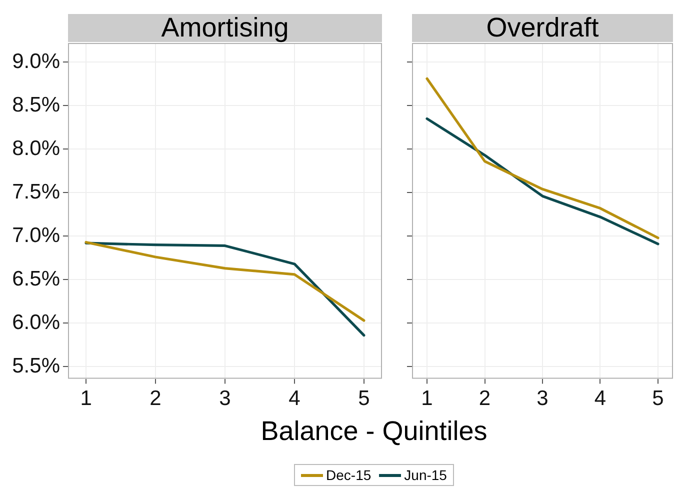 Image resolution: width=681 pixels, height=487 pixels. Describe the element at coordinates (425, 475) in the screenshot. I see `legend-label: Jun-15` at that location.